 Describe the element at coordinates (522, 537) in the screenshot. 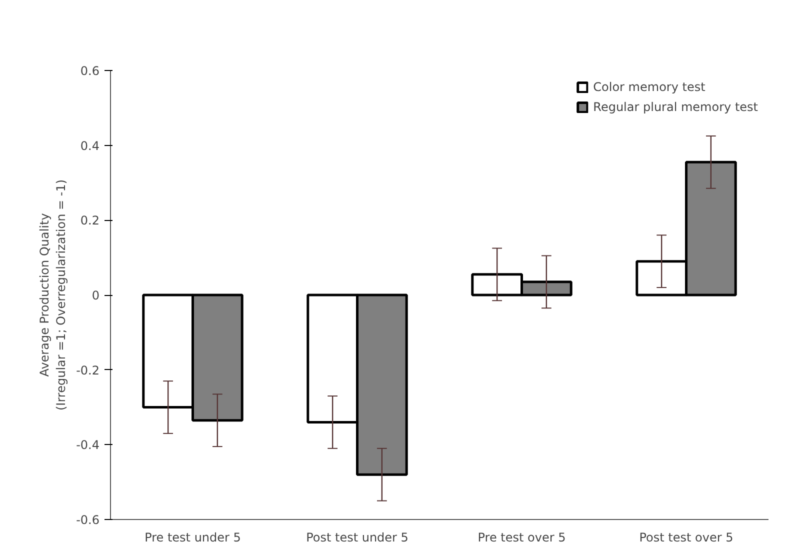

I see `x-tick-label: Pre test over 5` at that location.